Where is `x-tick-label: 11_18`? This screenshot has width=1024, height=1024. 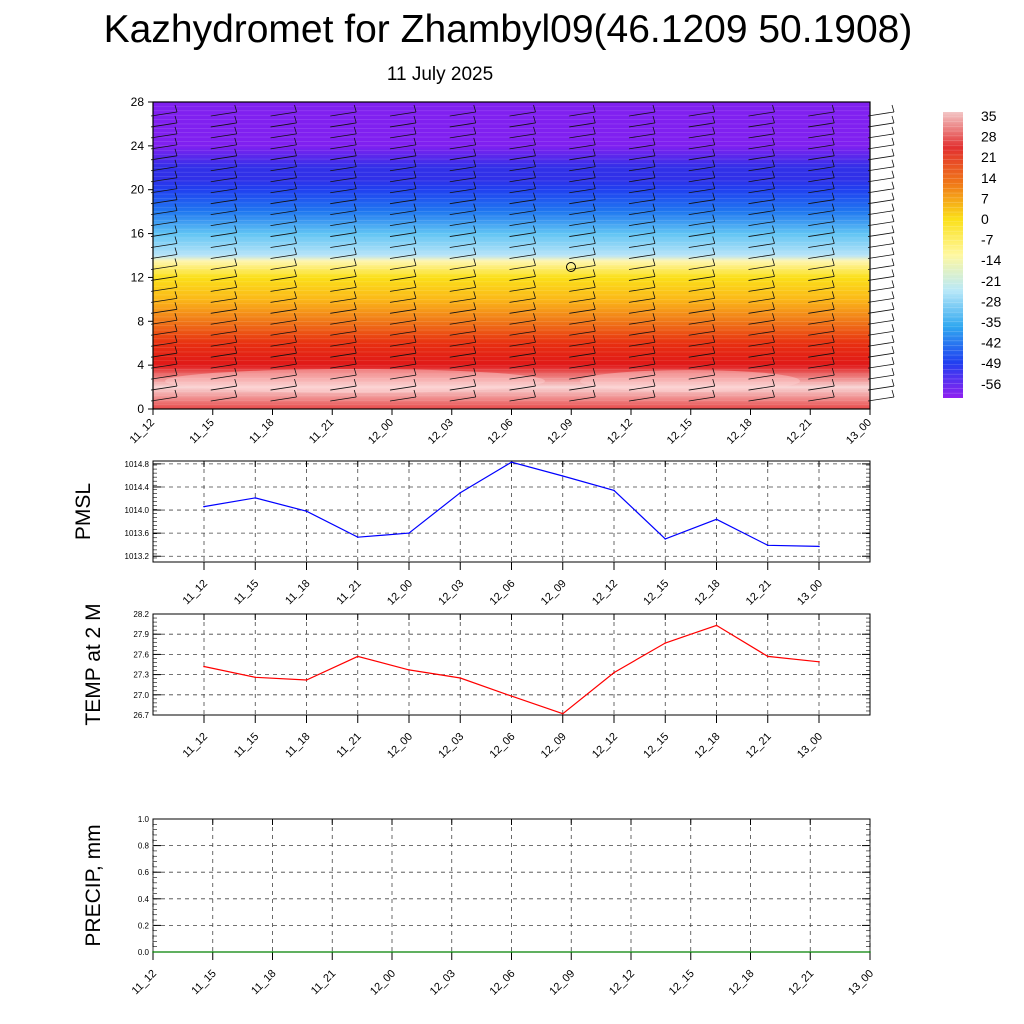
x-tick-label: 11_18 is located at coordinates (264, 983).